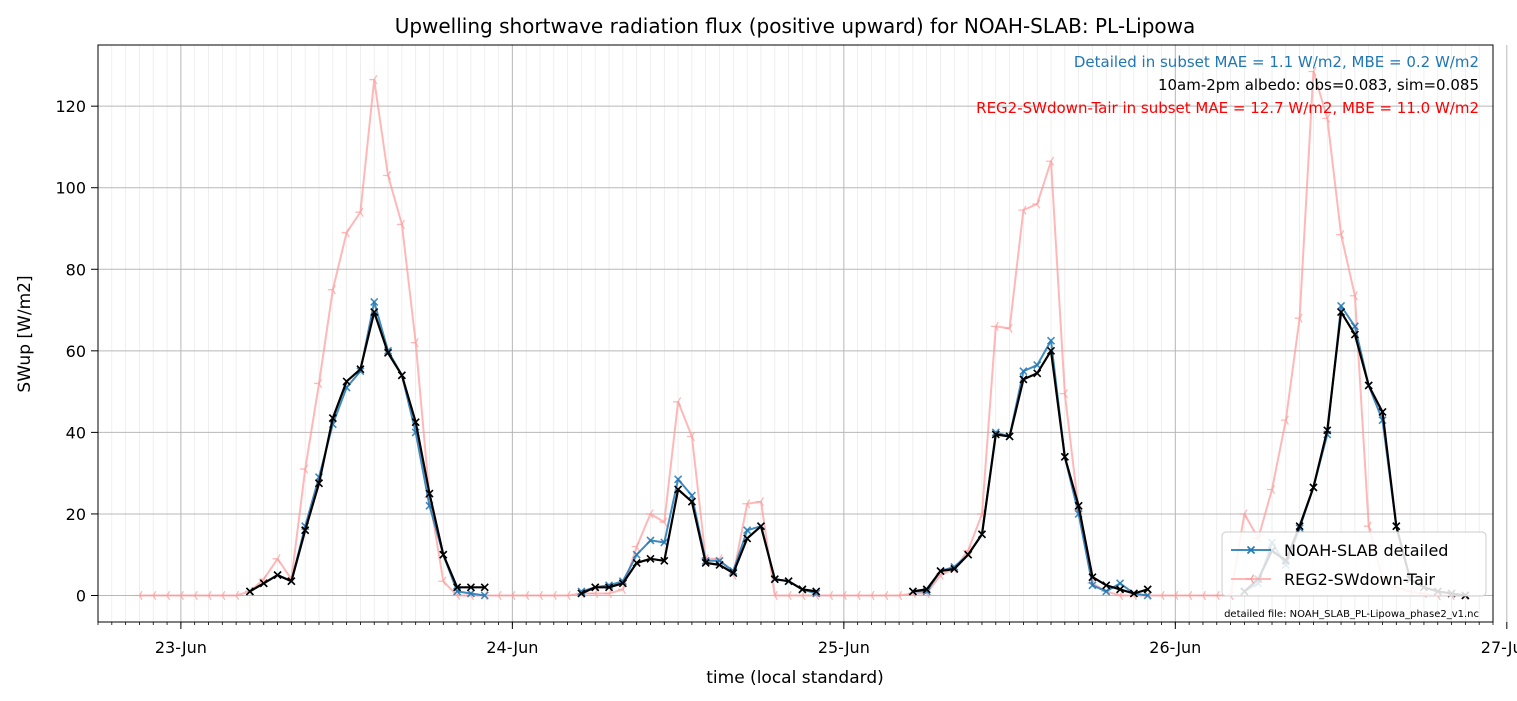 This screenshot has width=1517, height=701. What do you see at coordinates (70, 106) in the screenshot?
I see `y-tick-label: 120` at bounding box center [70, 106].